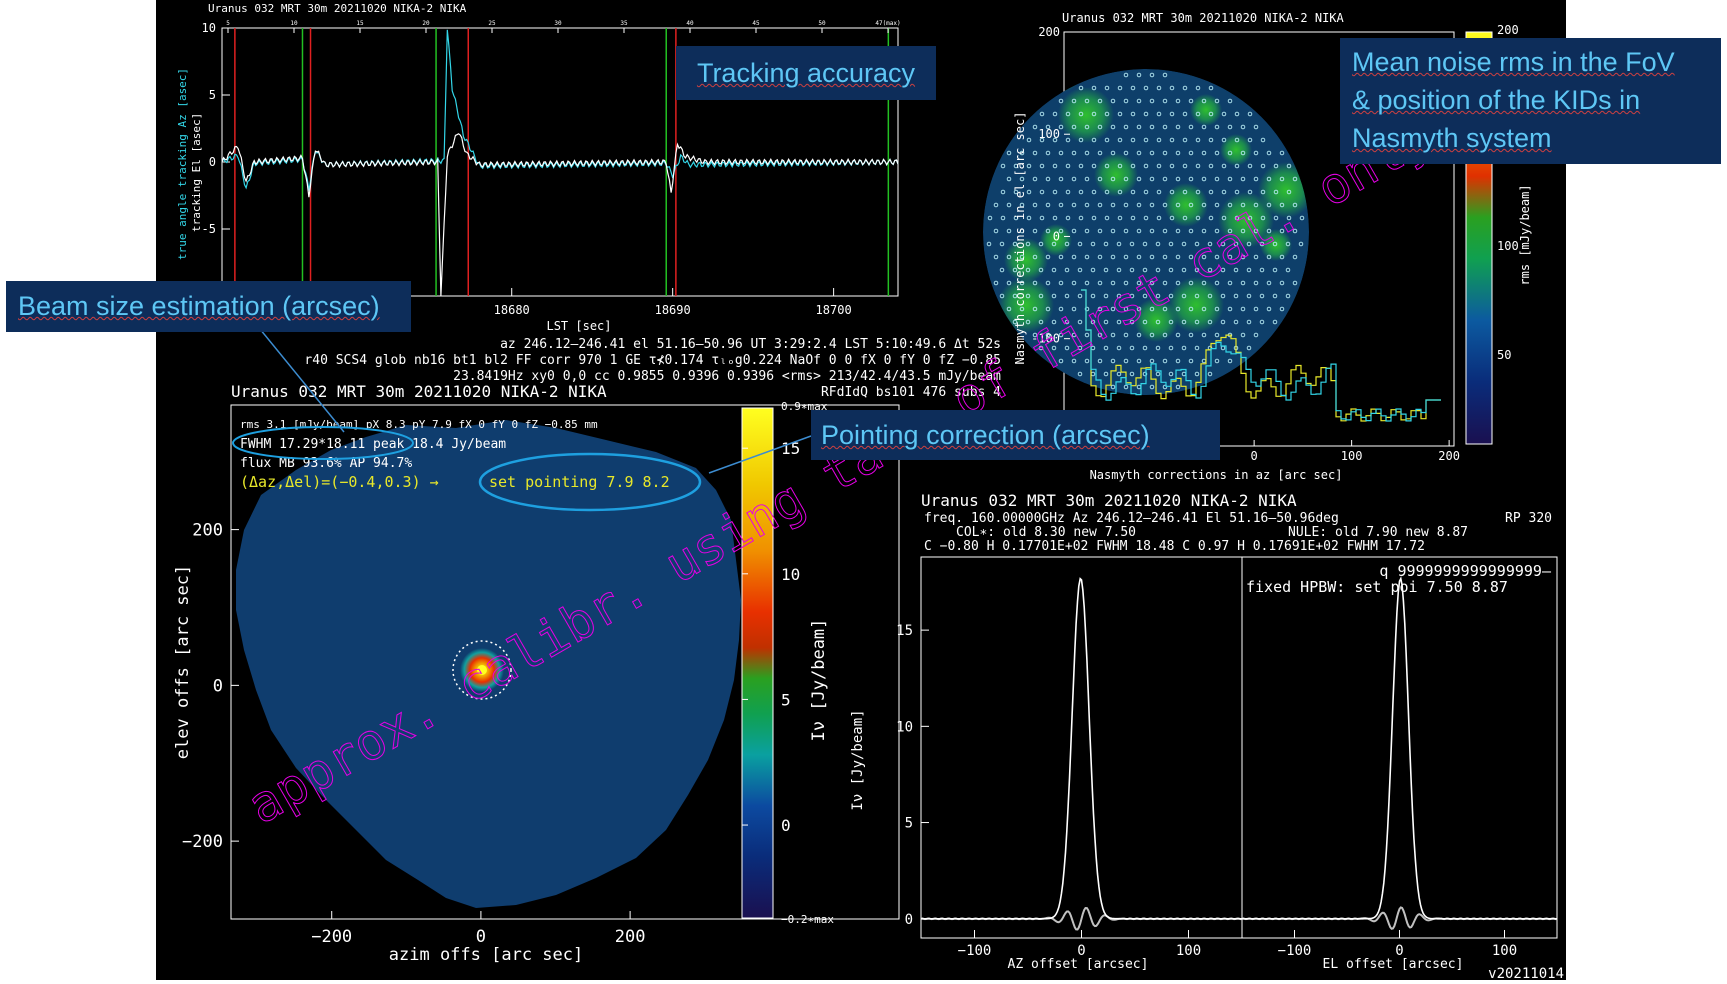  Describe the element at coordinates (297, 375) in the screenshot. I see `beam-callout-arrow` at that location.